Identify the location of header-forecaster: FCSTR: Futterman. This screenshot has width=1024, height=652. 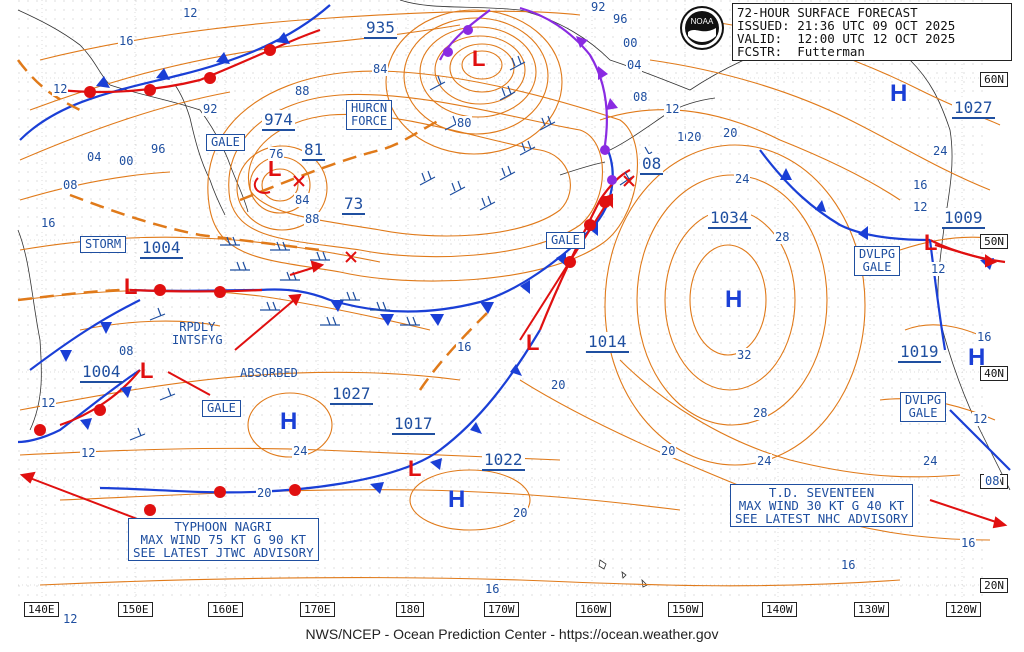
(801, 51).